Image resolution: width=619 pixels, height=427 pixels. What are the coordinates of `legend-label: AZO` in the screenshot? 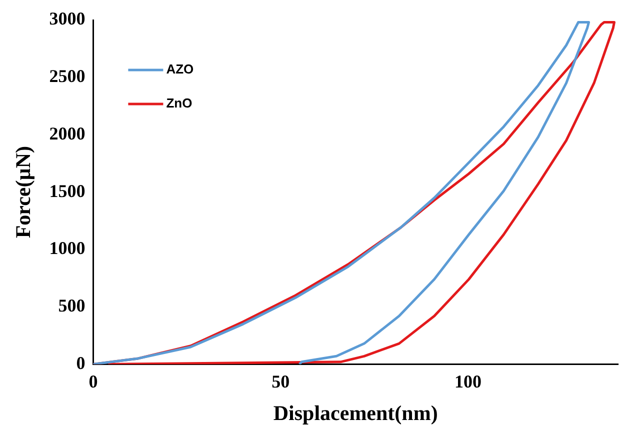 It's located at (180, 69).